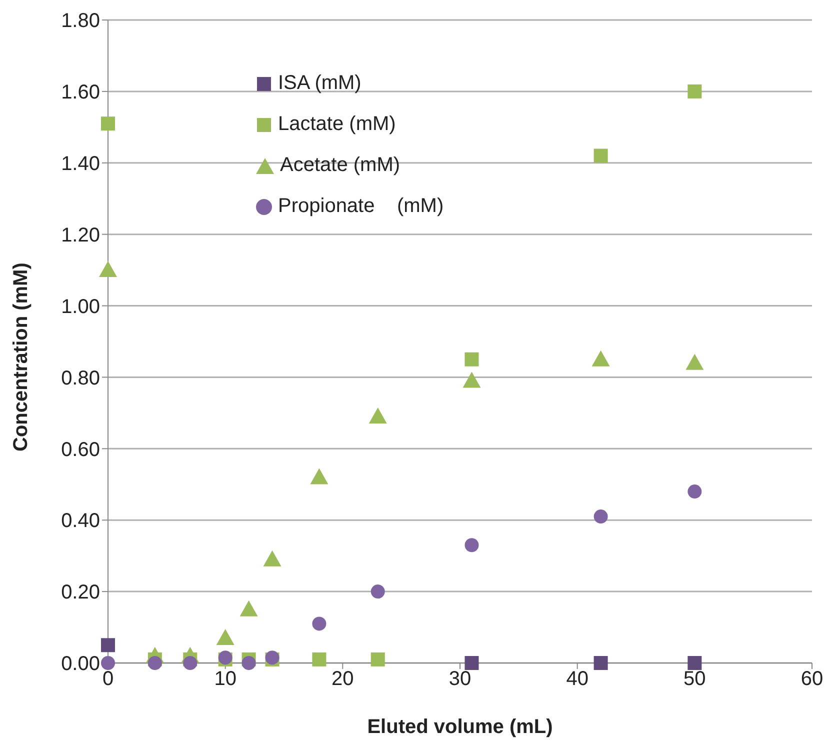 This screenshot has height=750, width=836. I want to click on y-tick-label: 0.40, so click(80, 521).